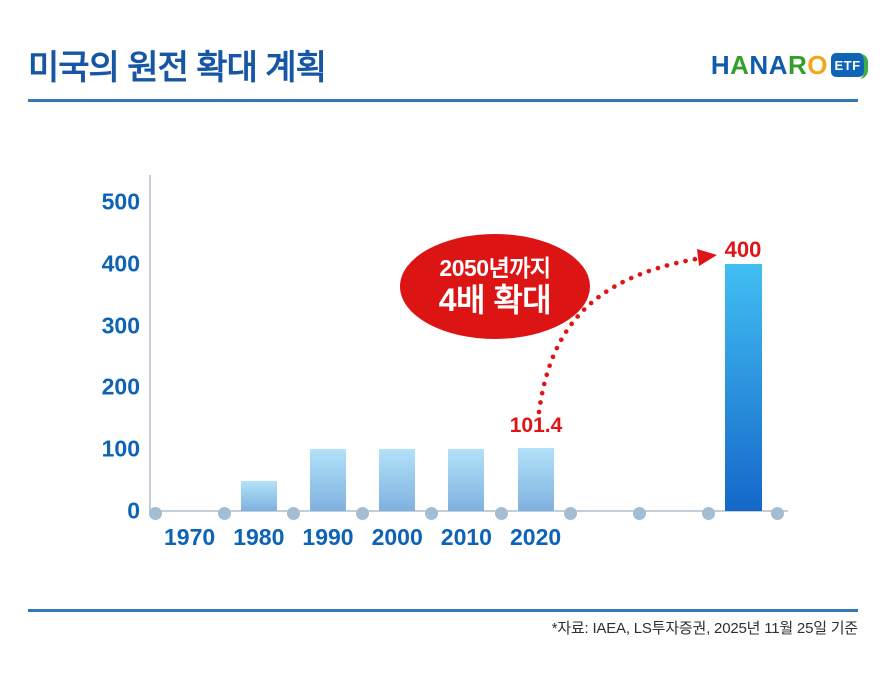 This screenshot has width=886, height=678. I want to click on header-divider, so click(443, 100).